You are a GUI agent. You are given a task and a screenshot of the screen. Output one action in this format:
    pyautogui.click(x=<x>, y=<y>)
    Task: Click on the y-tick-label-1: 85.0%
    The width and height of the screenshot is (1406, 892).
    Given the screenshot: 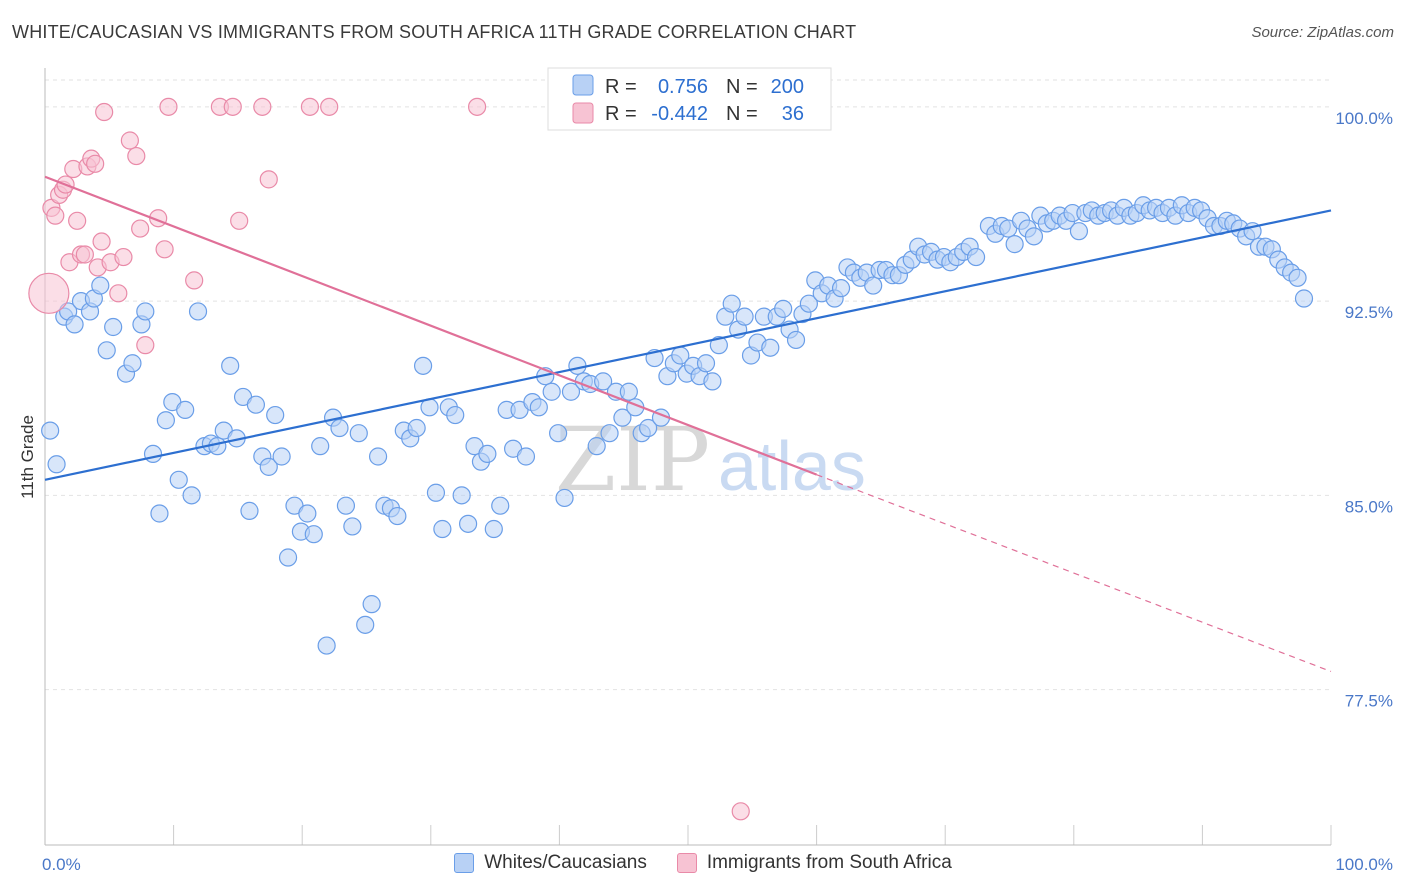 What is the action you would take?
    pyautogui.click(x=1369, y=506)
    